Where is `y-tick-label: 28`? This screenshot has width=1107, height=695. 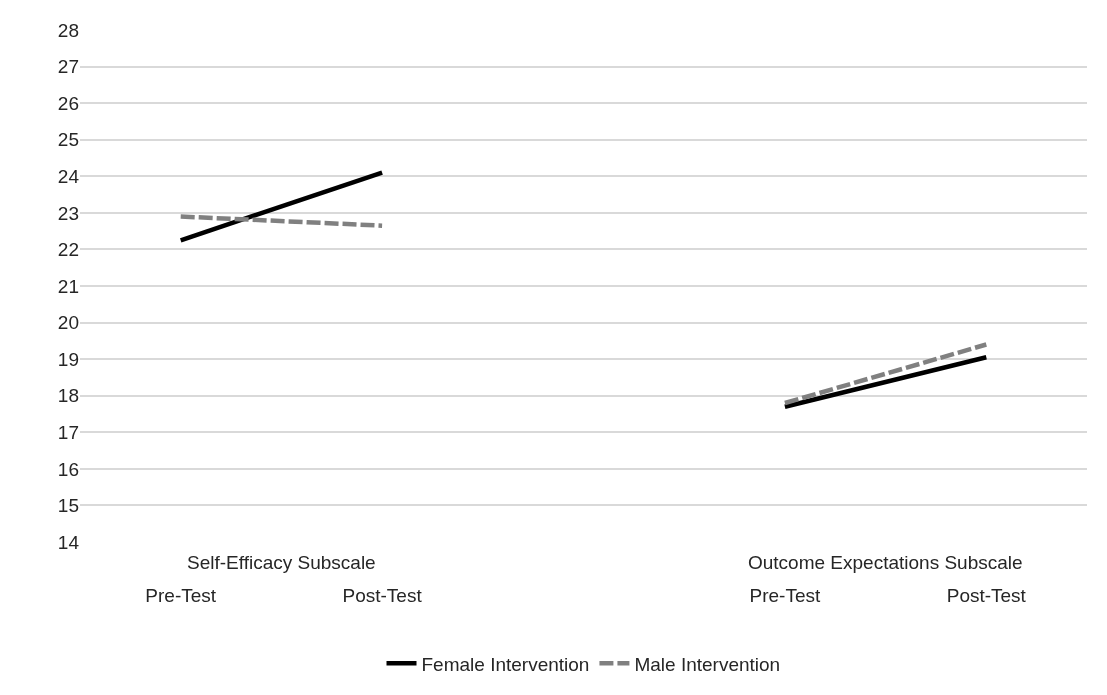
y-tick-label: 28 is located at coordinates (68, 30).